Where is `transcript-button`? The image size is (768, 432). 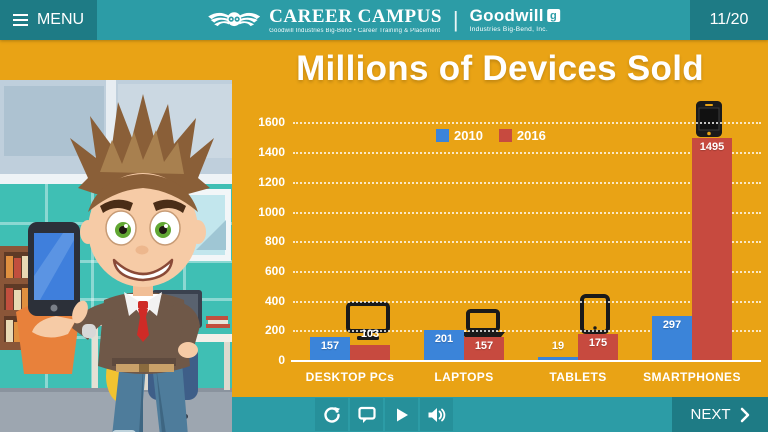 transcript-button is located at coordinates (366, 414).